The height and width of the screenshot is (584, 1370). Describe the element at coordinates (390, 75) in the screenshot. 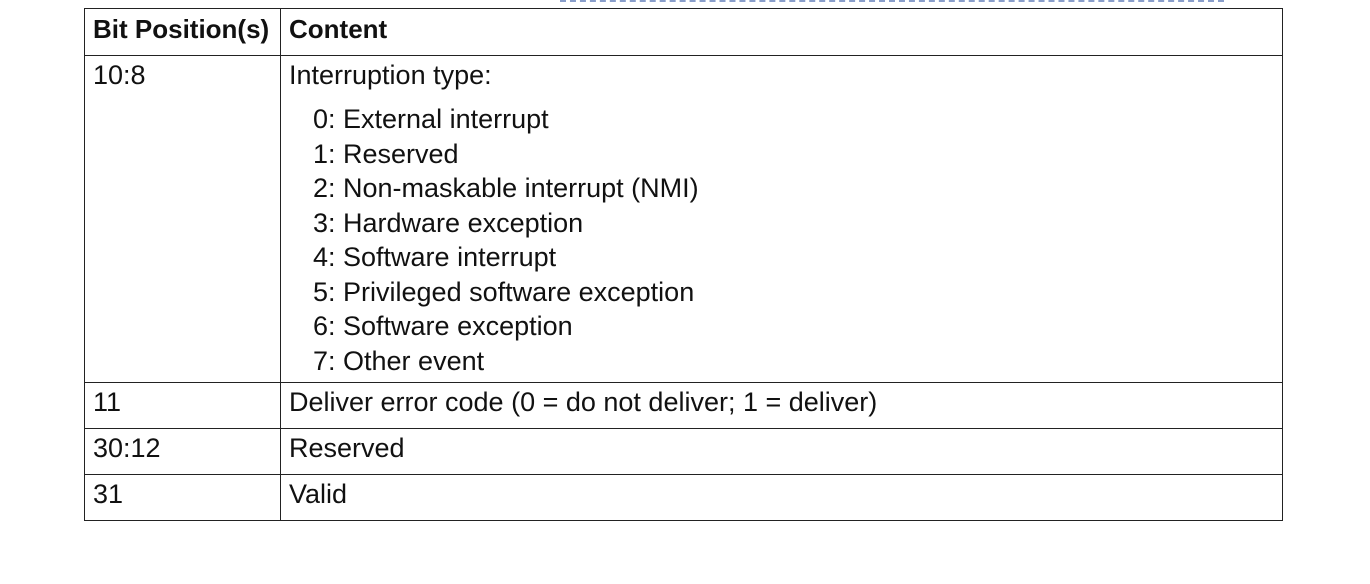

I see `interruption-type-label: Interruption type:` at that location.